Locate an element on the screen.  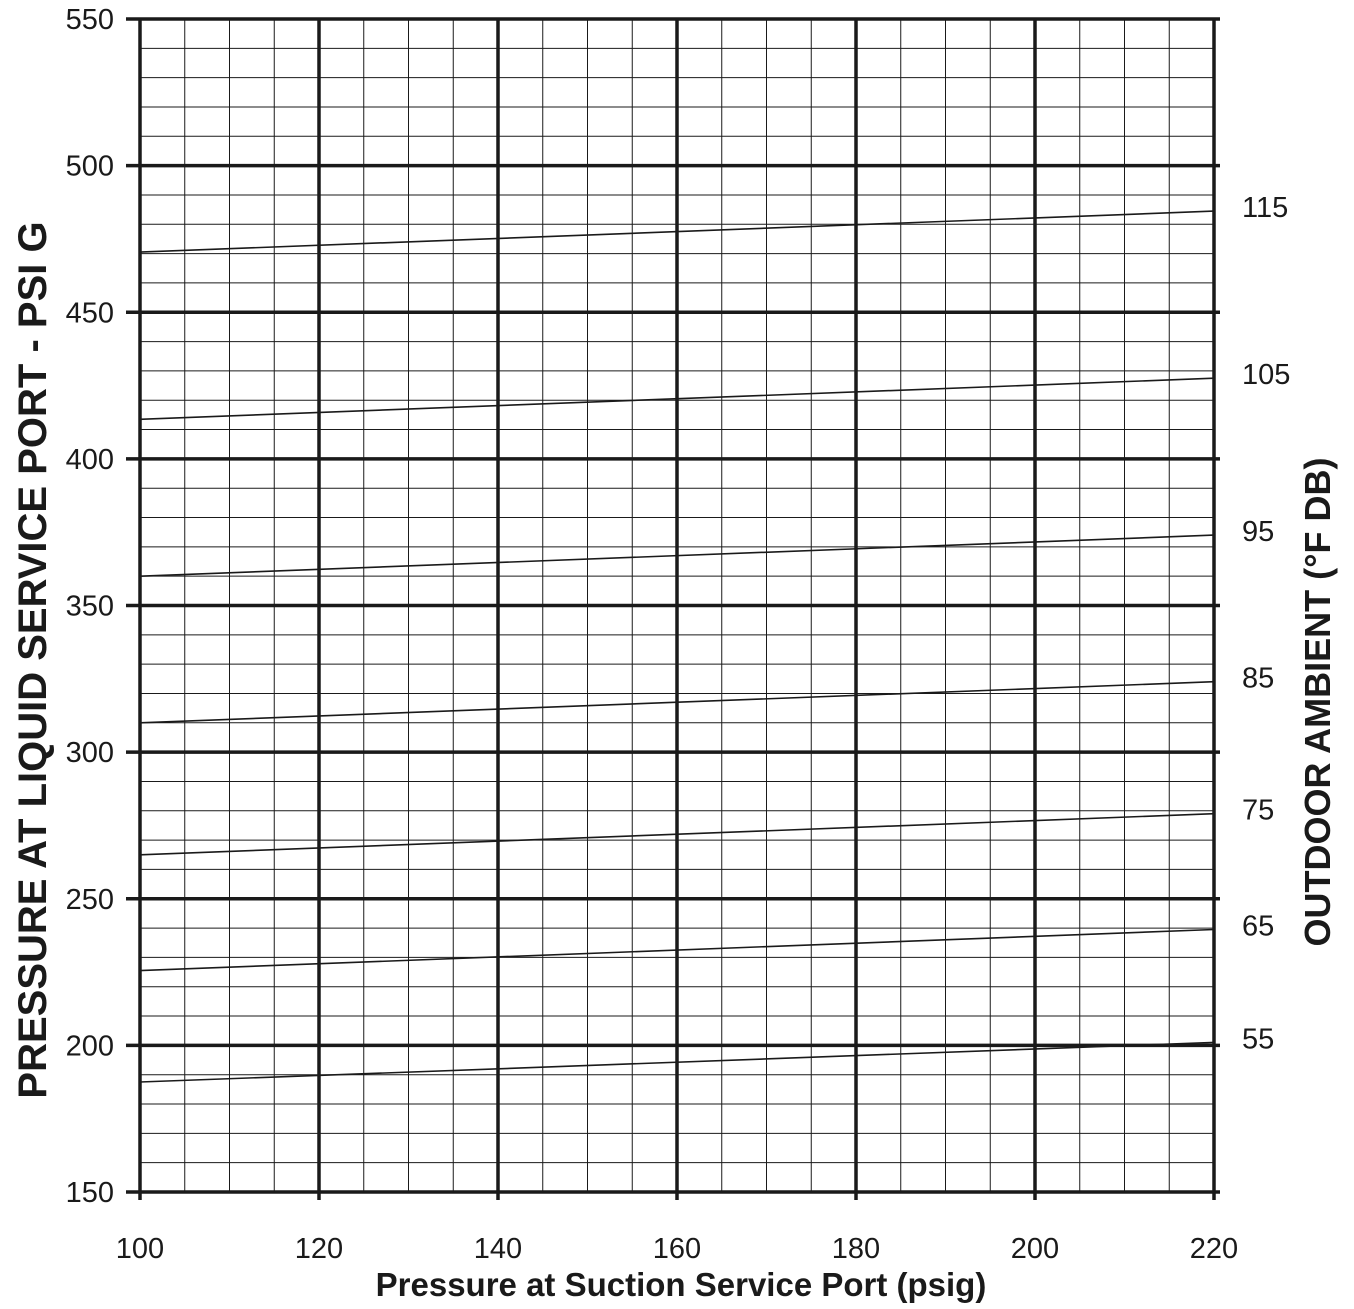
series-label-85: 85 is located at coordinates (1258, 679).